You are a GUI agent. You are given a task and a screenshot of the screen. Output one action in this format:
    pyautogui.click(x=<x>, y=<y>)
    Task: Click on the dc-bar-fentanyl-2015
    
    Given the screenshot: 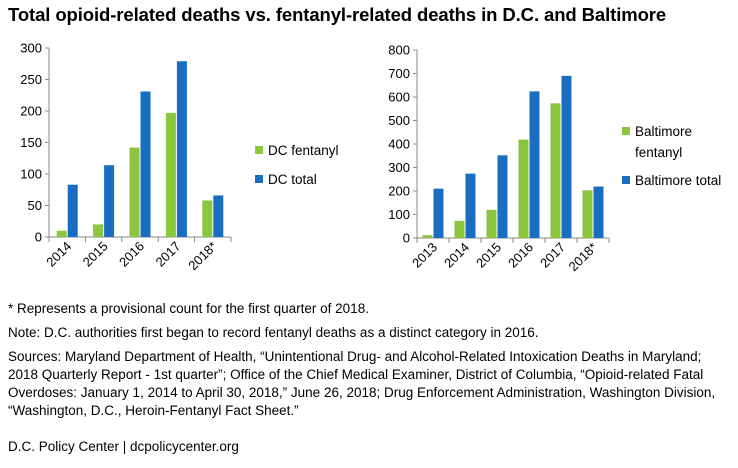 What is the action you would take?
    pyautogui.click(x=98, y=230)
    